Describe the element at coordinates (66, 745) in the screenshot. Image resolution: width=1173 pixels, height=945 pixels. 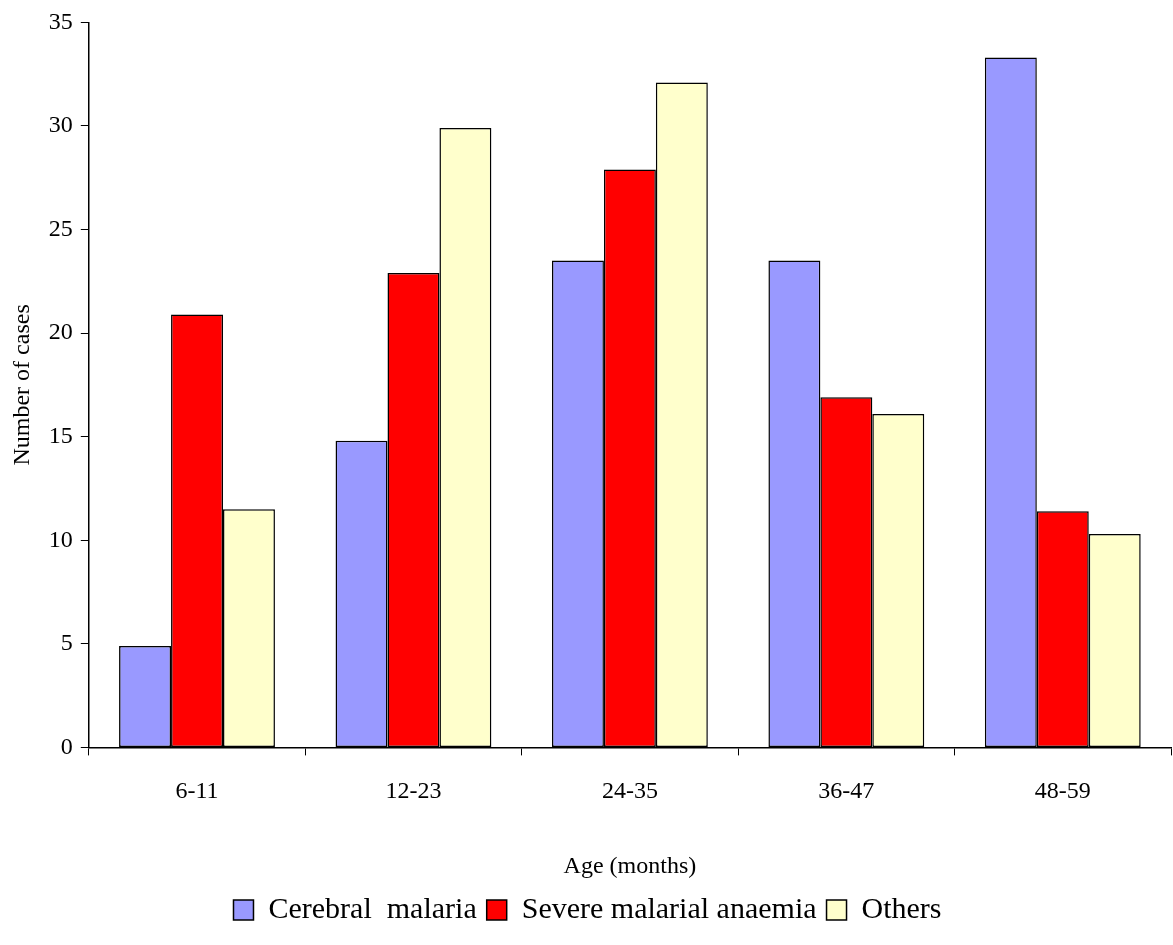
I see `y-tick-label: 0` at that location.